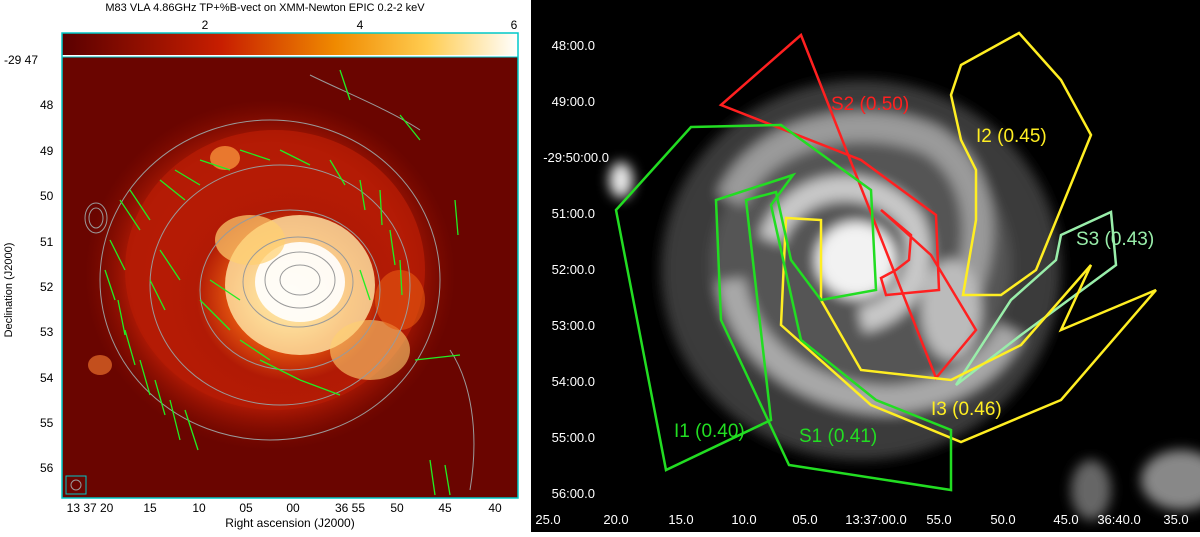  I want to click on ra-label: 55.0, so click(938, 519).